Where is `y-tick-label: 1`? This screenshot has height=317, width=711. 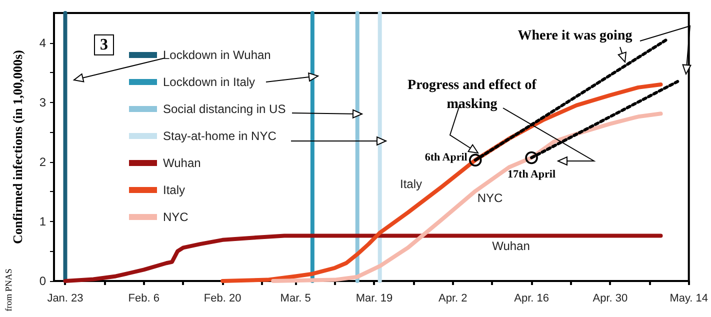
y-tick-label: 1 is located at coordinates (42, 221).